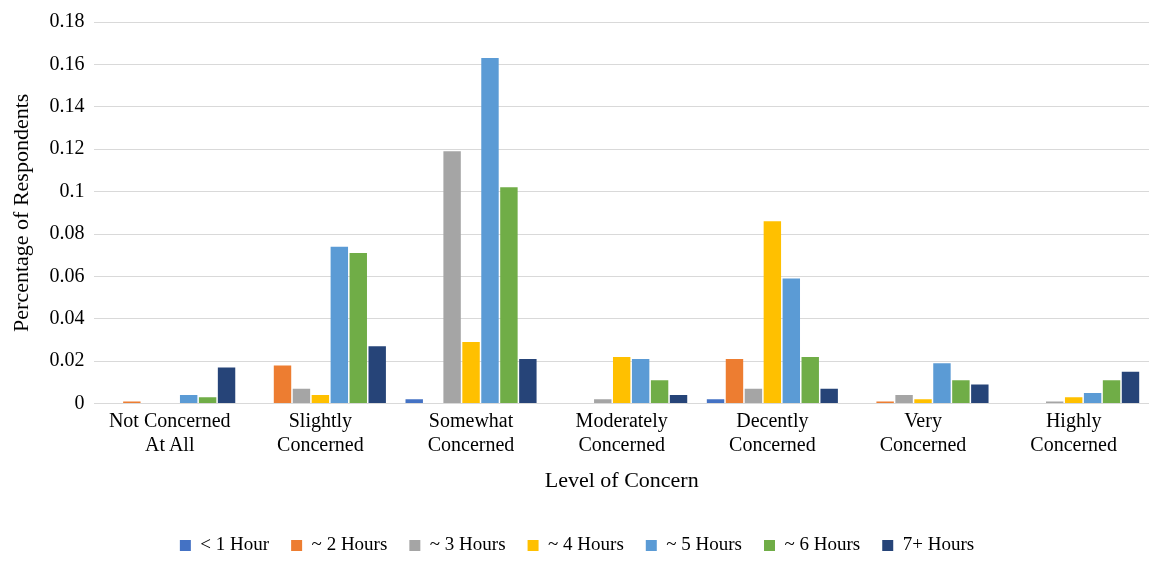 The width and height of the screenshot is (1159, 565). What do you see at coordinates (67, 20) in the screenshot?
I see `y-tick-label: 0.18` at bounding box center [67, 20].